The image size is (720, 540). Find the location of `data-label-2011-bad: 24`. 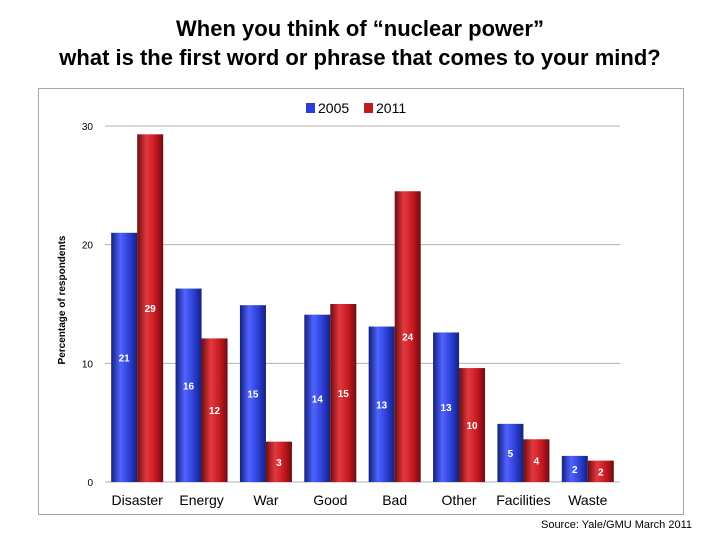

data-label-2011-bad: 24 is located at coordinates (408, 338).